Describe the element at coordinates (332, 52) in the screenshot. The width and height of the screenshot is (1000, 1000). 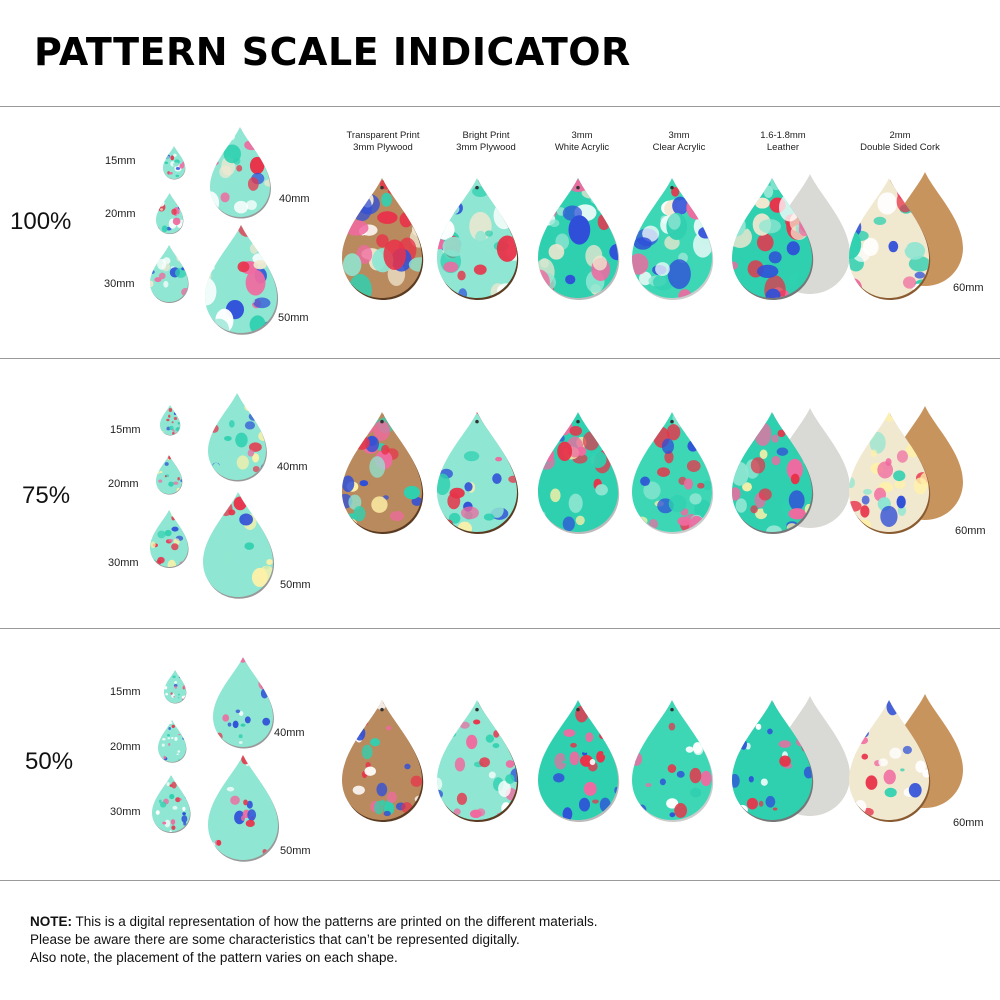
I see `page-title: PATTERN SCALE INDICATOR` at that location.